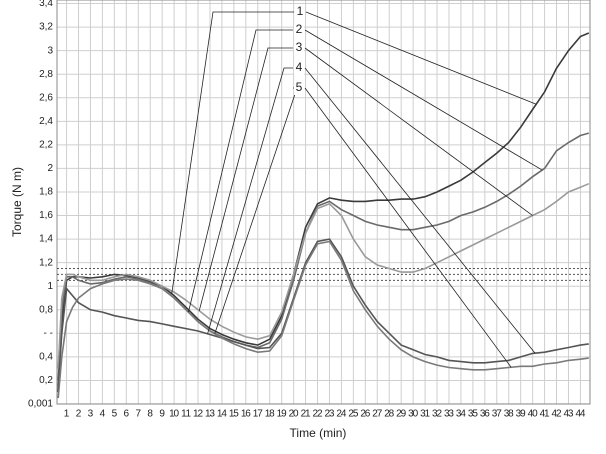  Describe the element at coordinates (50, 168) in the screenshot. I see `y-tick-label: 2` at that location.